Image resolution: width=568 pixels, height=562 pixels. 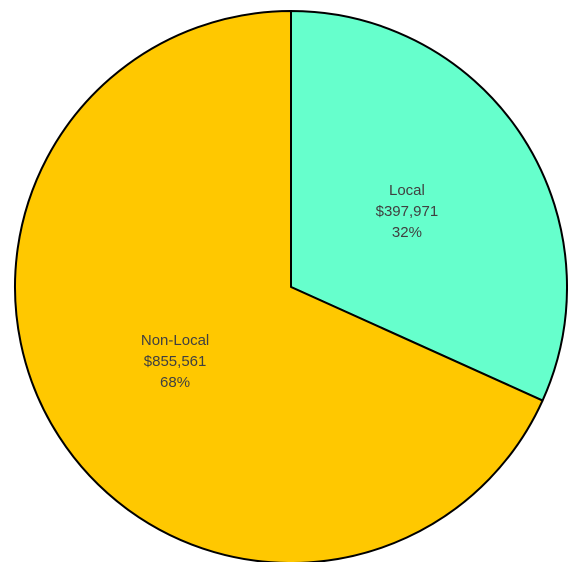 I want to click on percentage-label: 68%, so click(x=175, y=382).